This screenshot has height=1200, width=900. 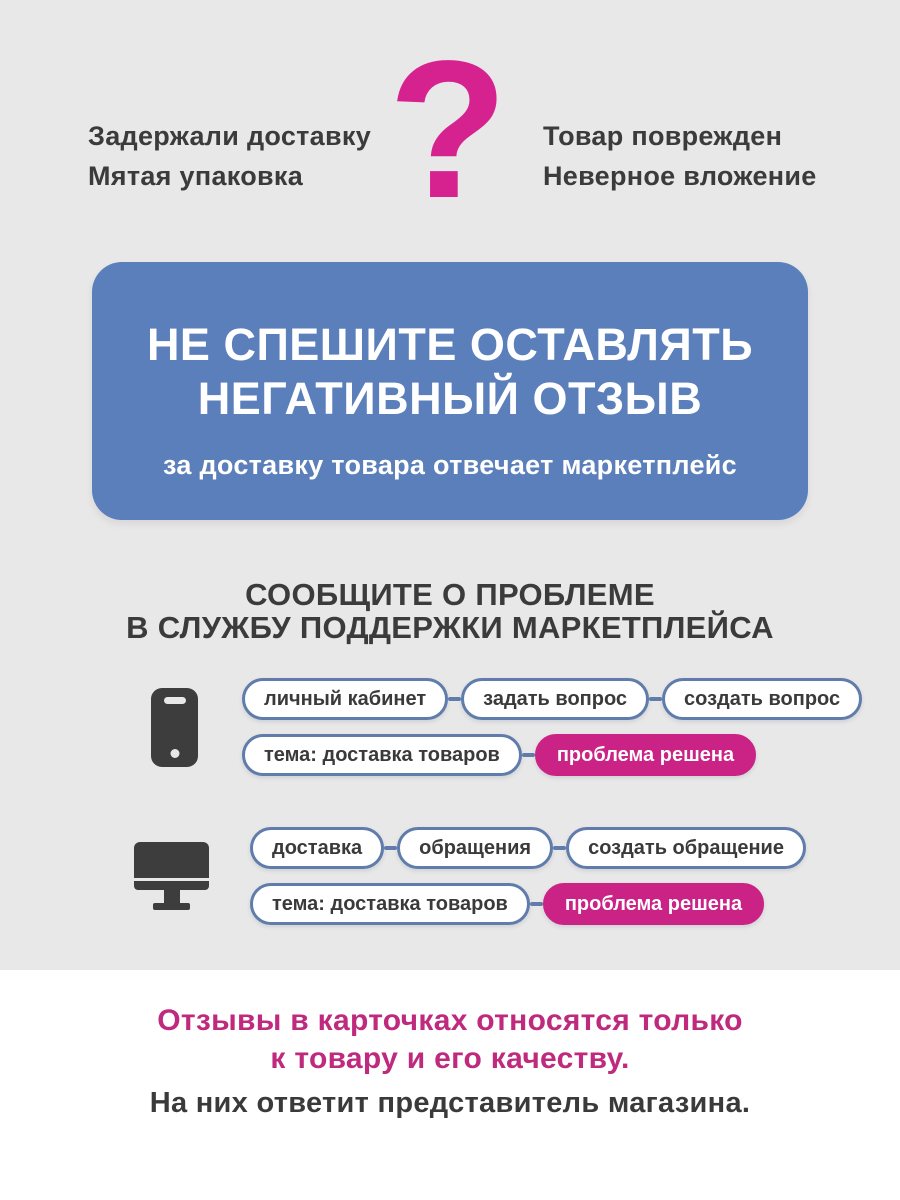 What do you see at coordinates (663, 136) in the screenshot?
I see `issue-line: Товар поврежден` at bounding box center [663, 136].